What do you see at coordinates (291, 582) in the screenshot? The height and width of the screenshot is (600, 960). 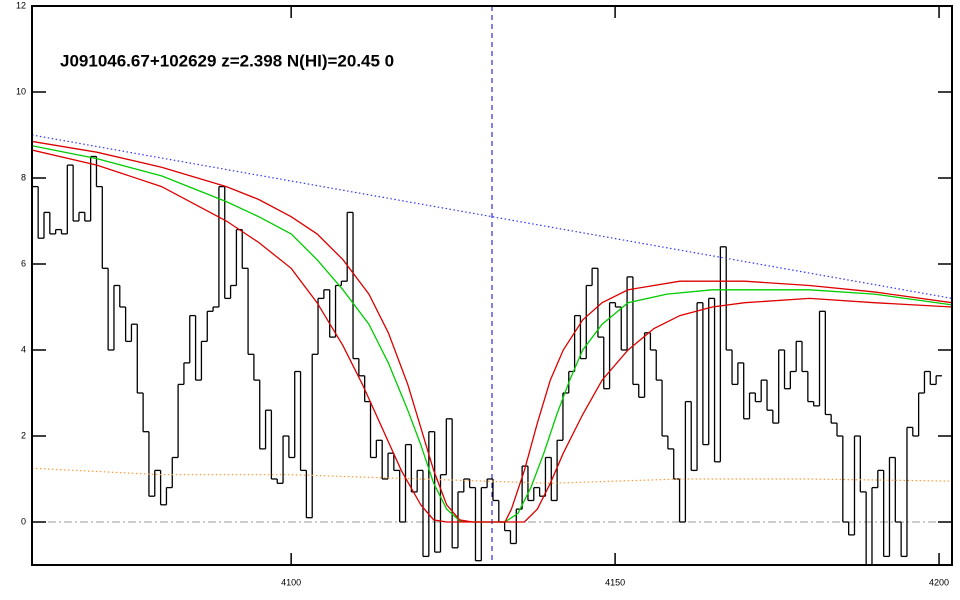 I see `x-tick-label: 4100` at bounding box center [291, 582].